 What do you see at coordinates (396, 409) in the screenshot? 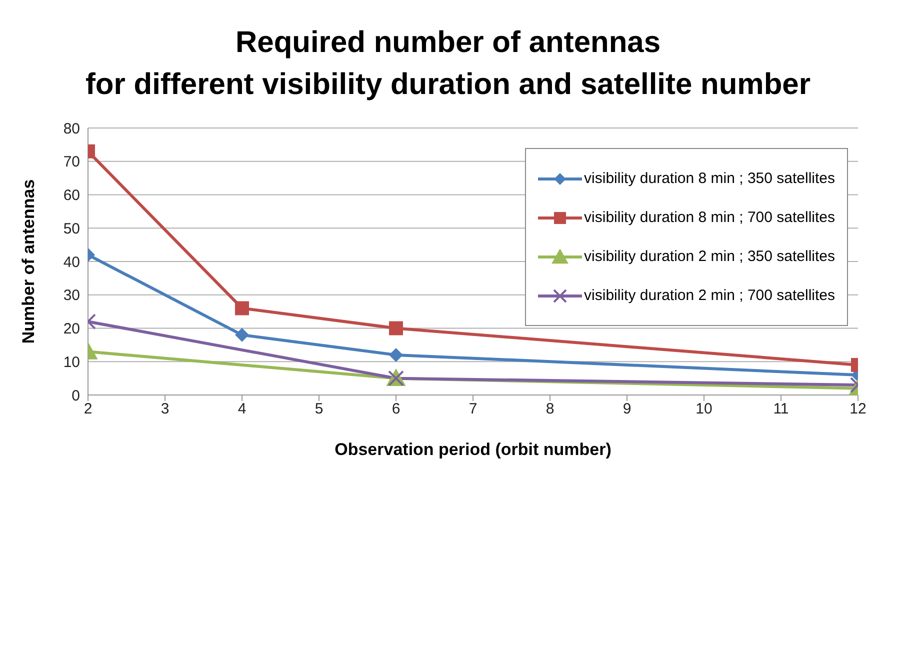
I see `x-tick-label: 6` at bounding box center [396, 409].